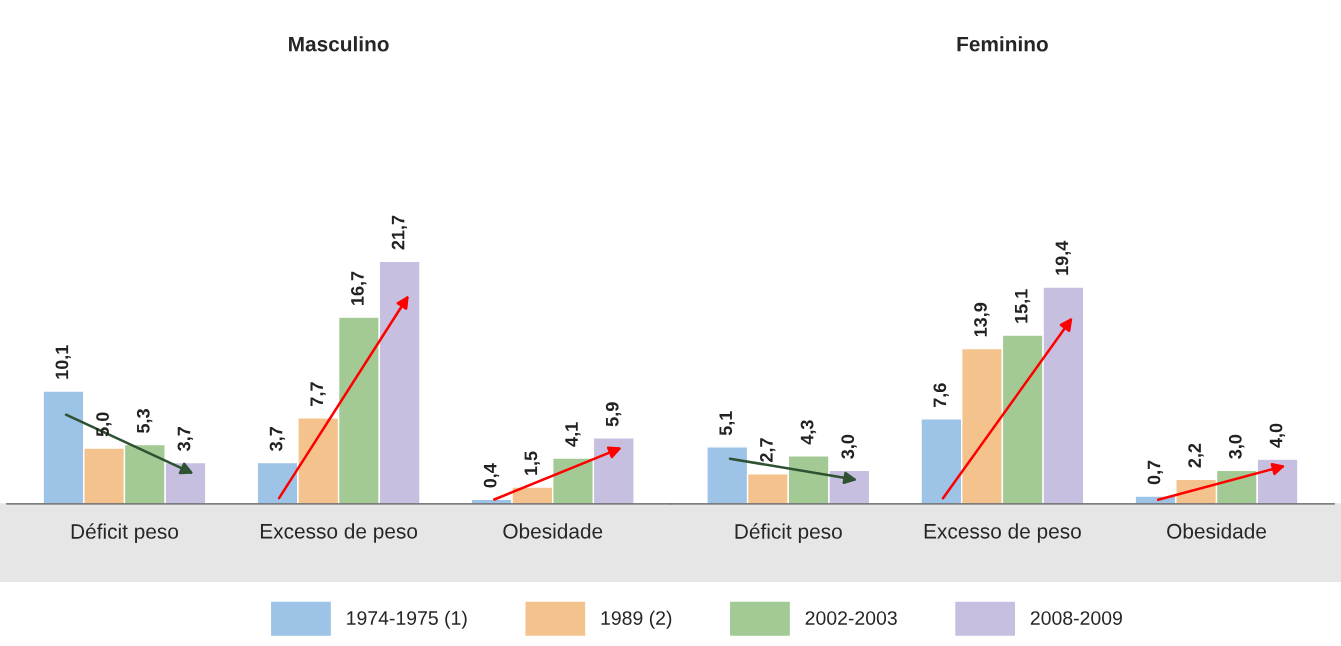  I want to click on data-label: 0,4, so click(491, 475).